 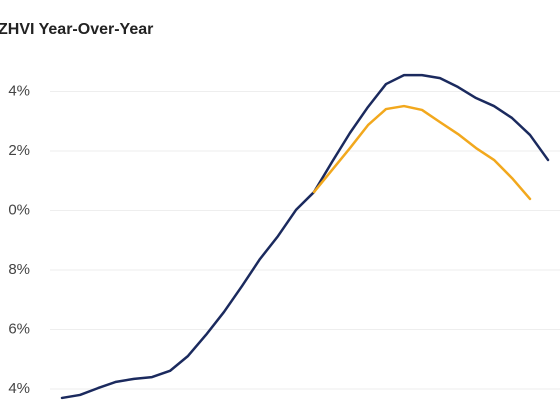 What do you see at coordinates (19, 269) in the screenshot?
I see `y-tick-label: 8%` at bounding box center [19, 269].